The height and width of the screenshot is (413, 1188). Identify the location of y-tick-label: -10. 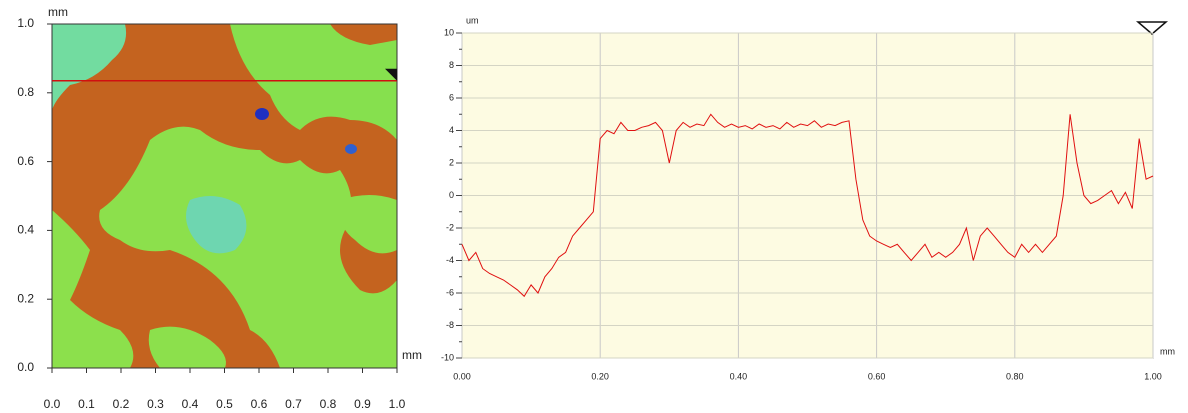
(447, 357).